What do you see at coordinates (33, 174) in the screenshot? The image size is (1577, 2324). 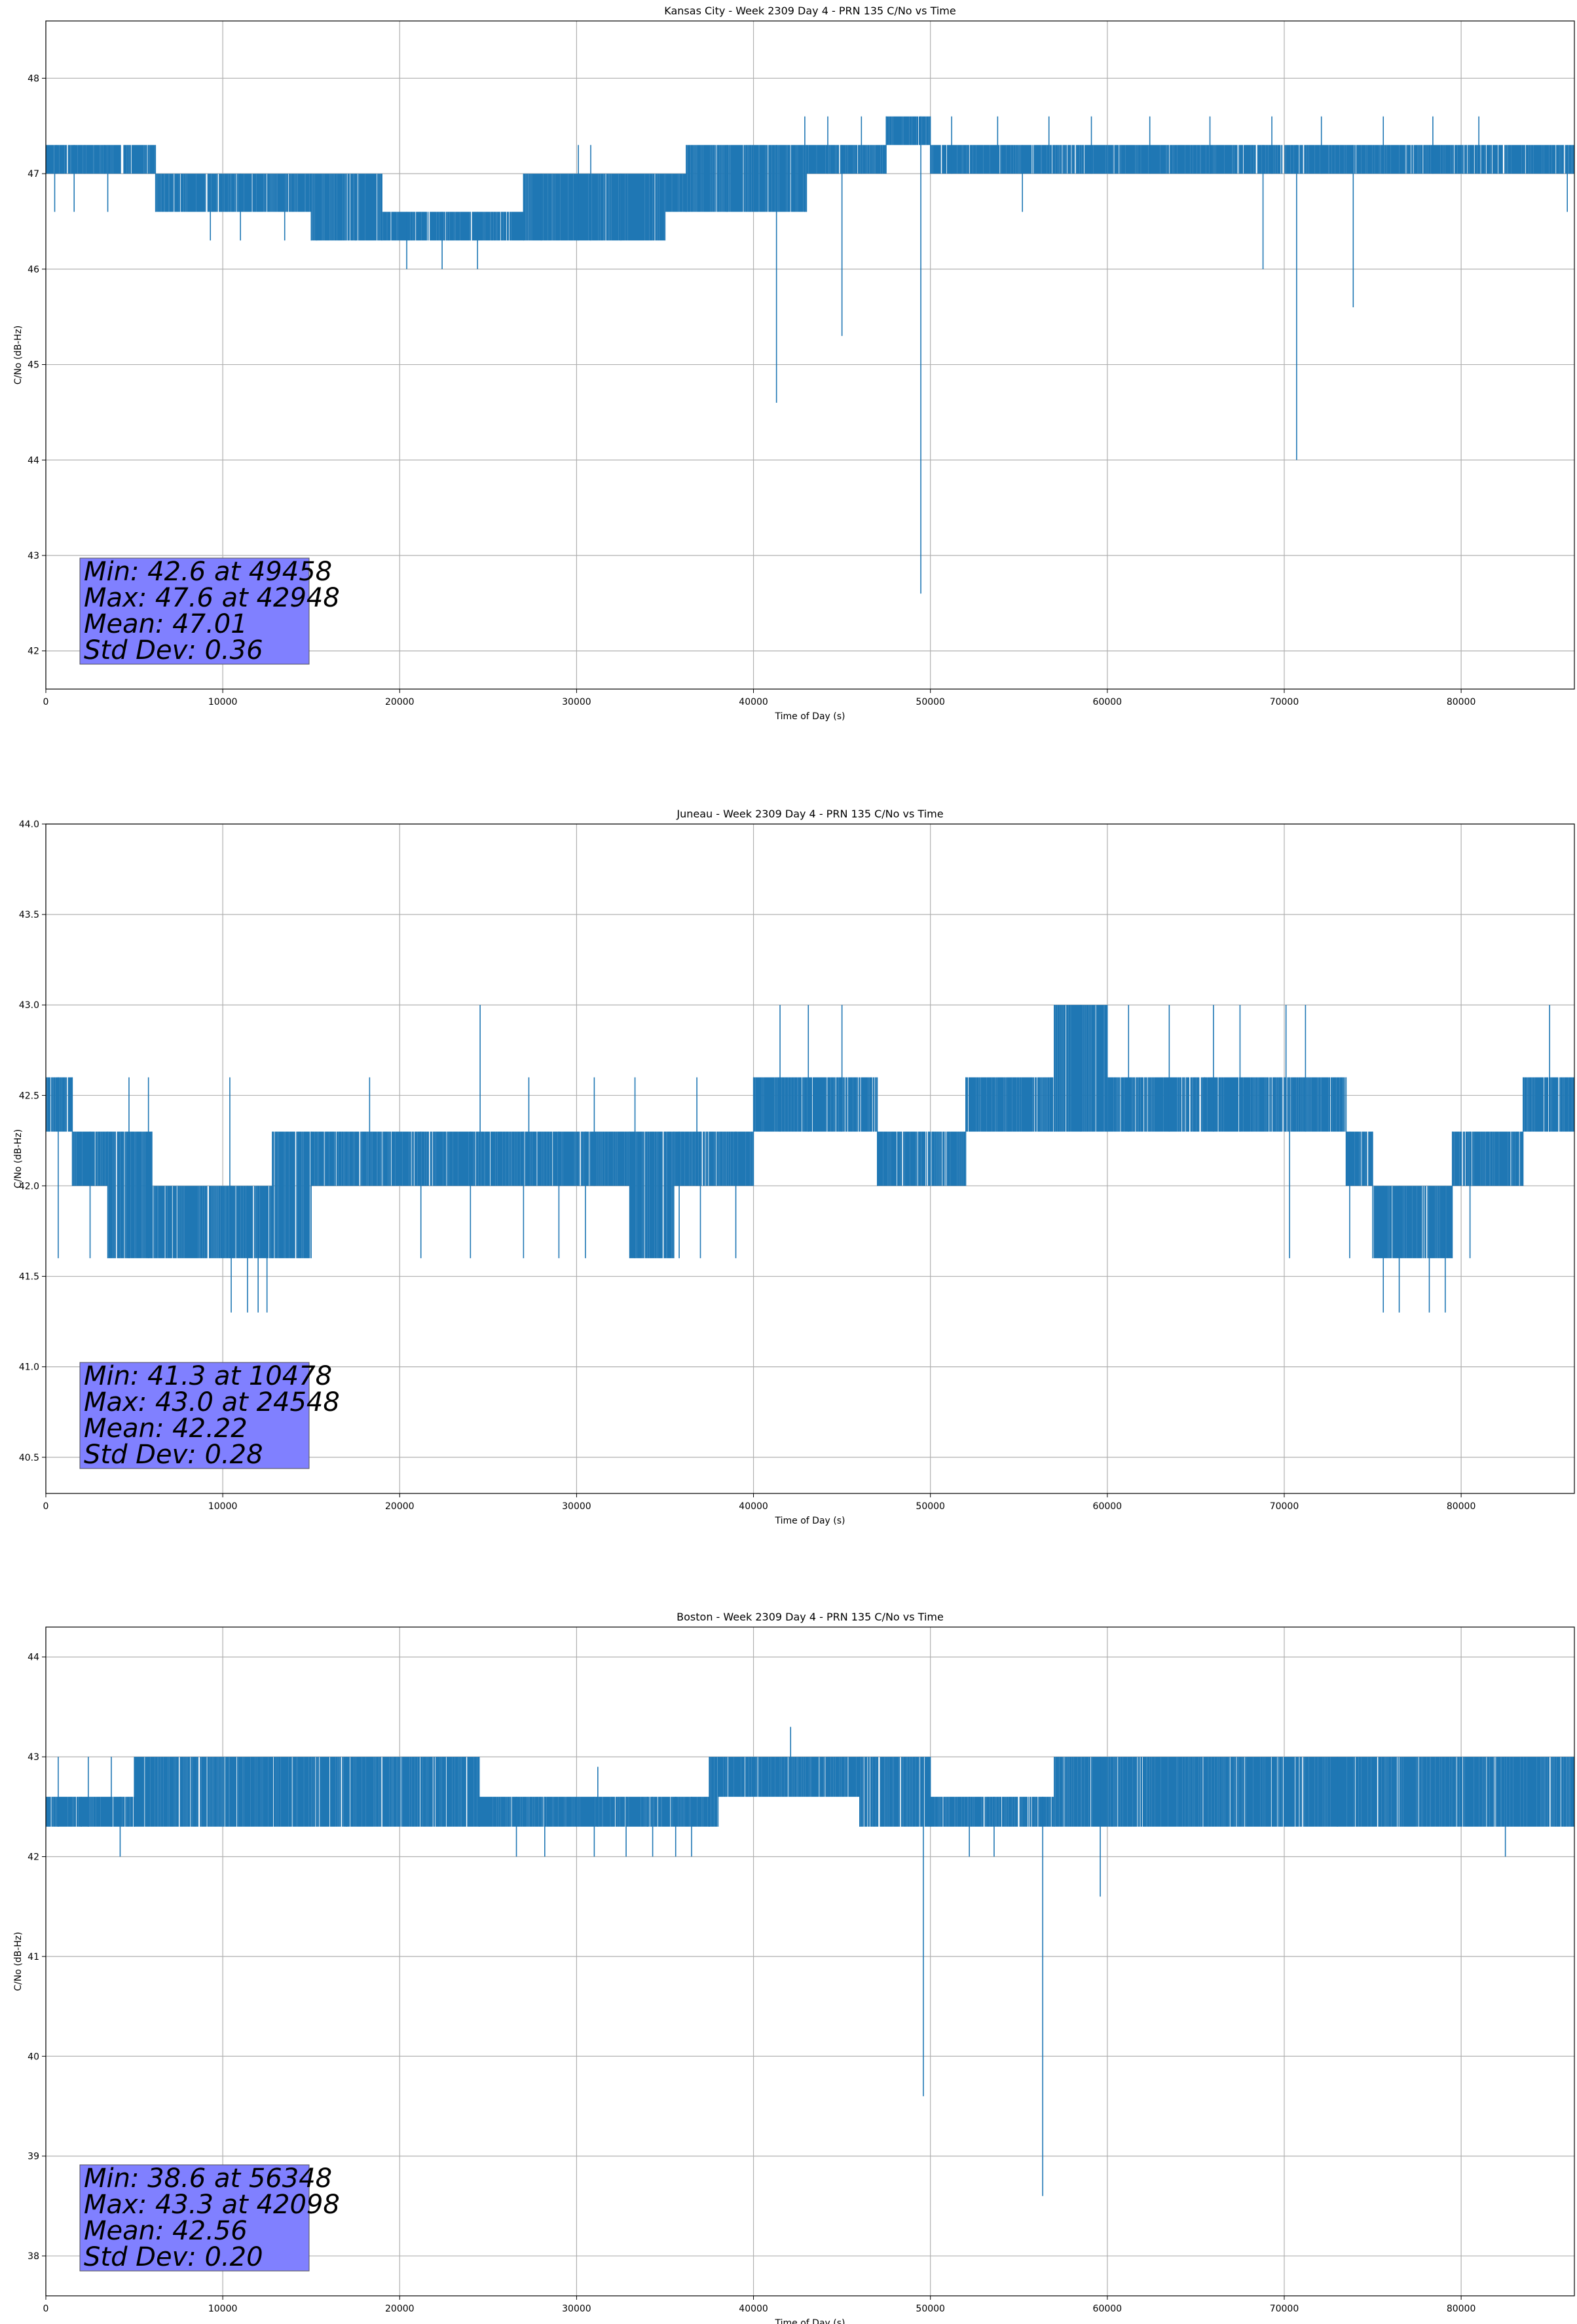 I see `y-tick-label: 47` at bounding box center [33, 174].